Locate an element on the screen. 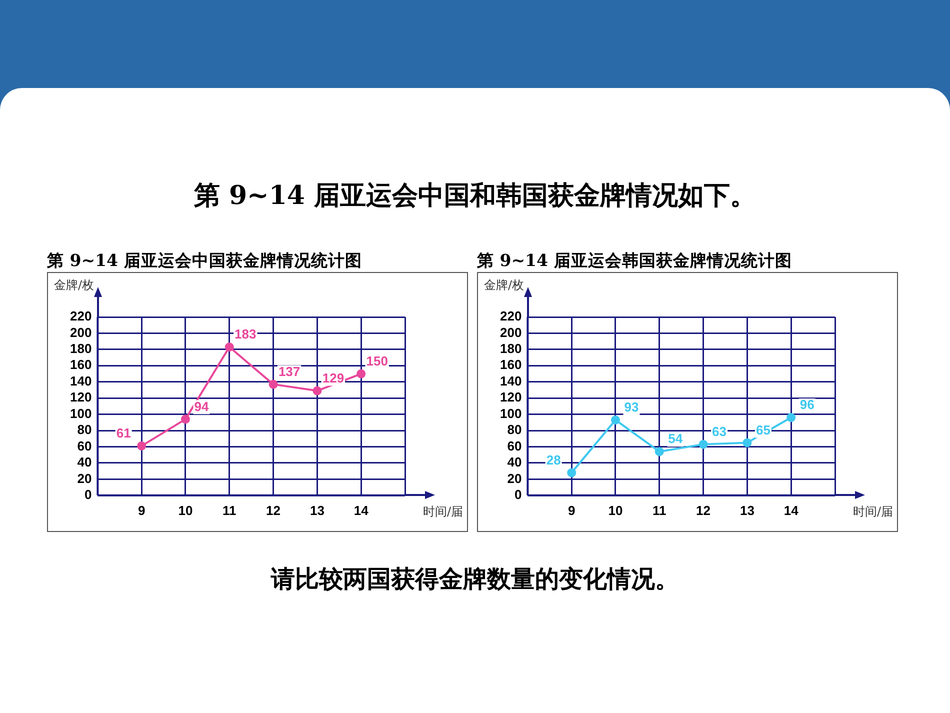 The image size is (950, 713). data-label: 96 is located at coordinates (807, 404).